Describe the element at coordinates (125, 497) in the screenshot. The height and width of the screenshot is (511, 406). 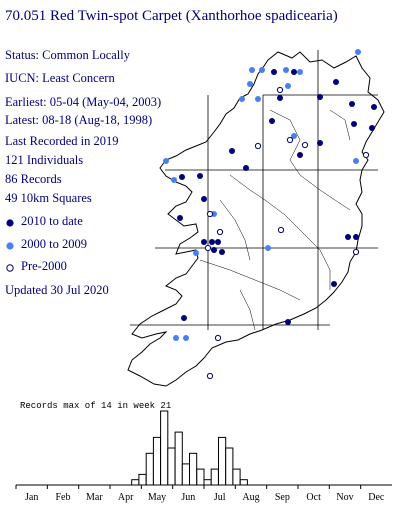
I see `month-label: Apr` at that location.